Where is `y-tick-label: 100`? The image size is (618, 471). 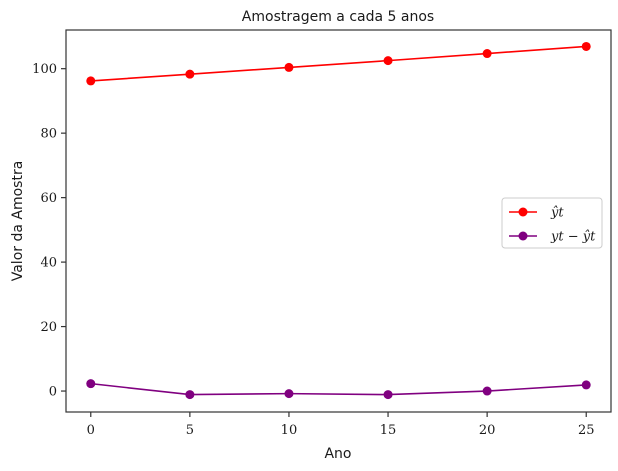
y-tick-label: 100 is located at coordinates (44, 69).